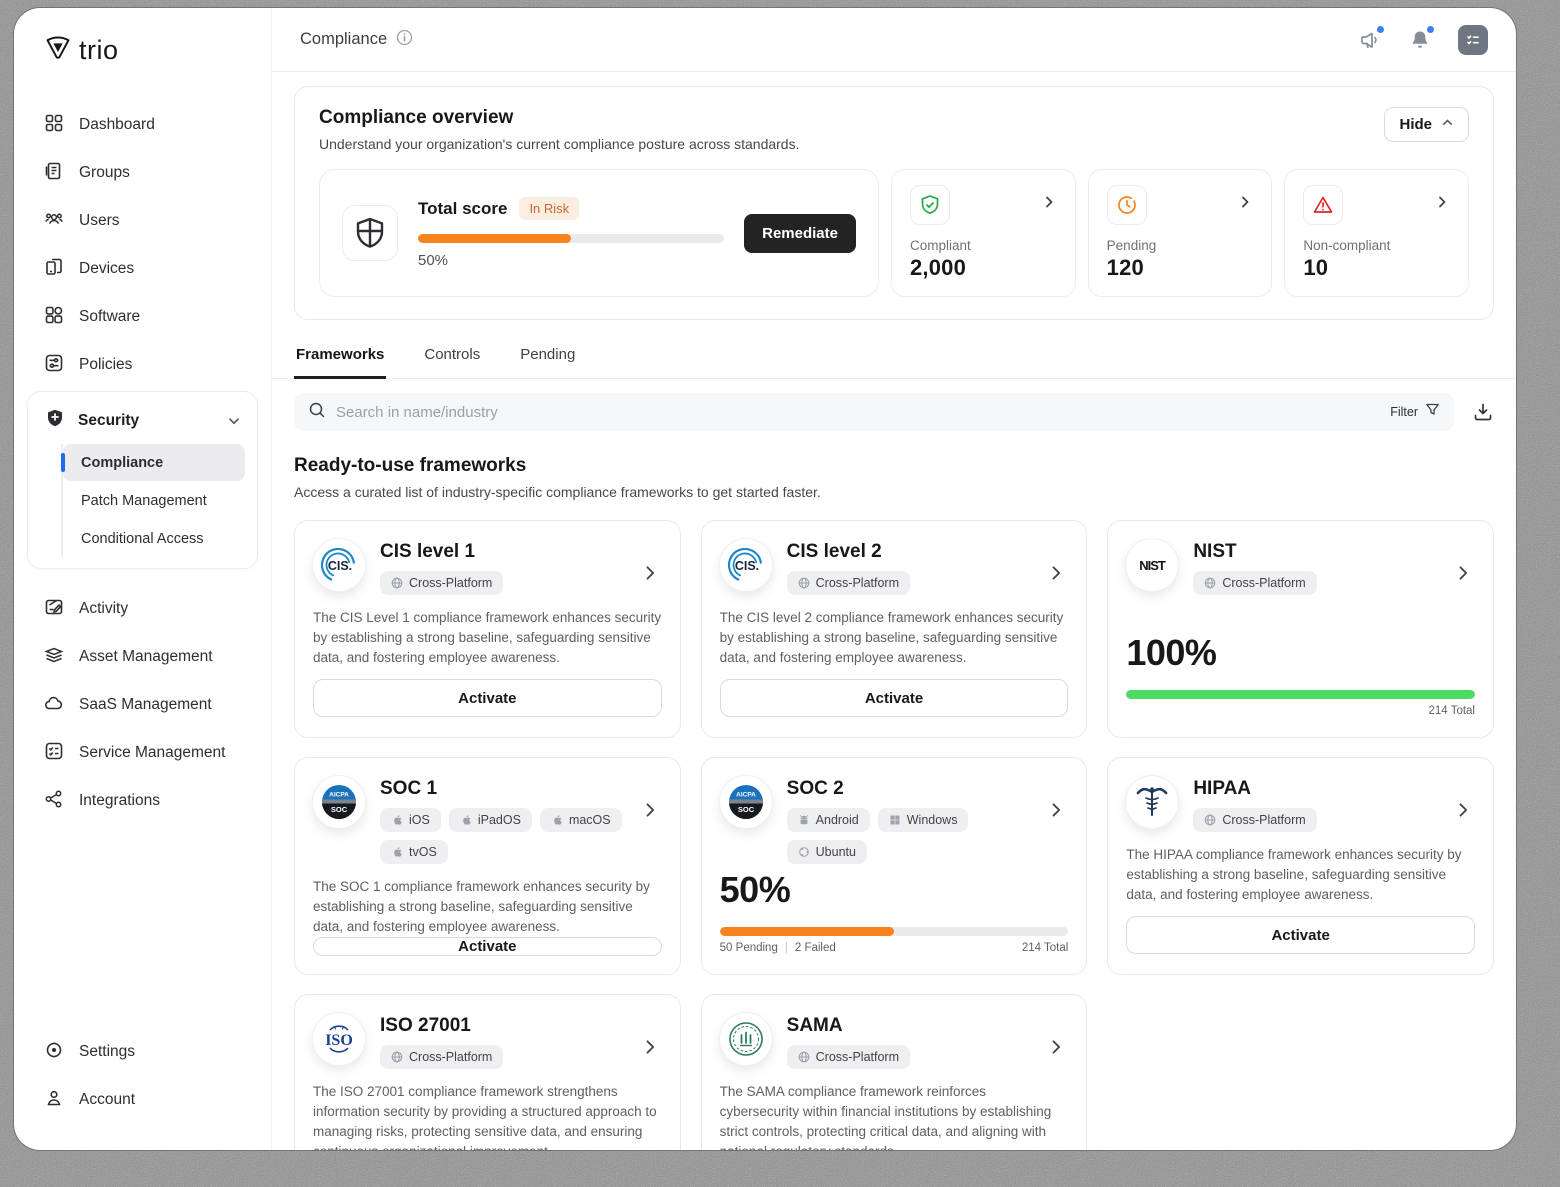 The height and width of the screenshot is (1187, 1560). Describe the element at coordinates (428, 551) in the screenshot. I see `framework-name: CIS level 1` at that location.